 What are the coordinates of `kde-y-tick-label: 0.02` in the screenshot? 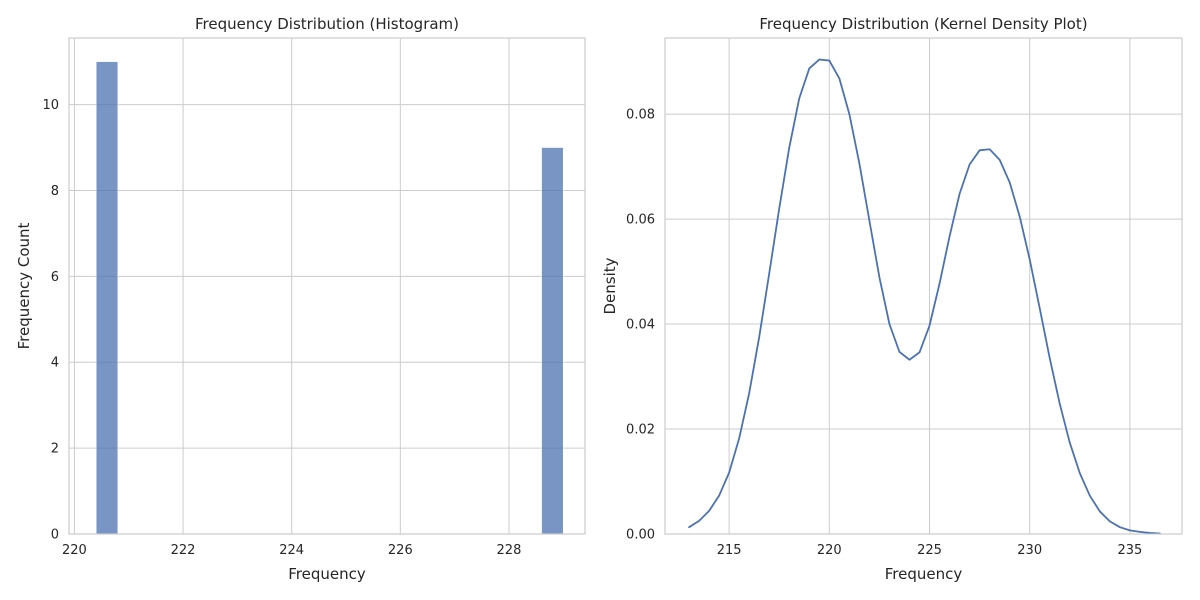 It's located at (640, 430).